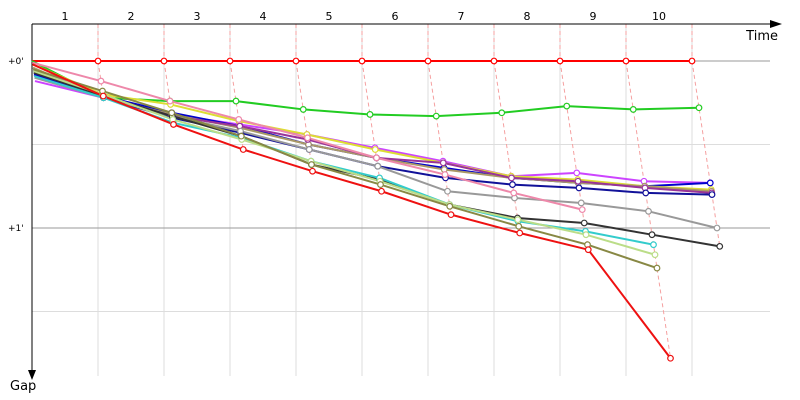 The height and width of the screenshot is (400, 800). Describe the element at coordinates (593, 16) in the screenshot. I see `lap-tick-label: 9` at that location.